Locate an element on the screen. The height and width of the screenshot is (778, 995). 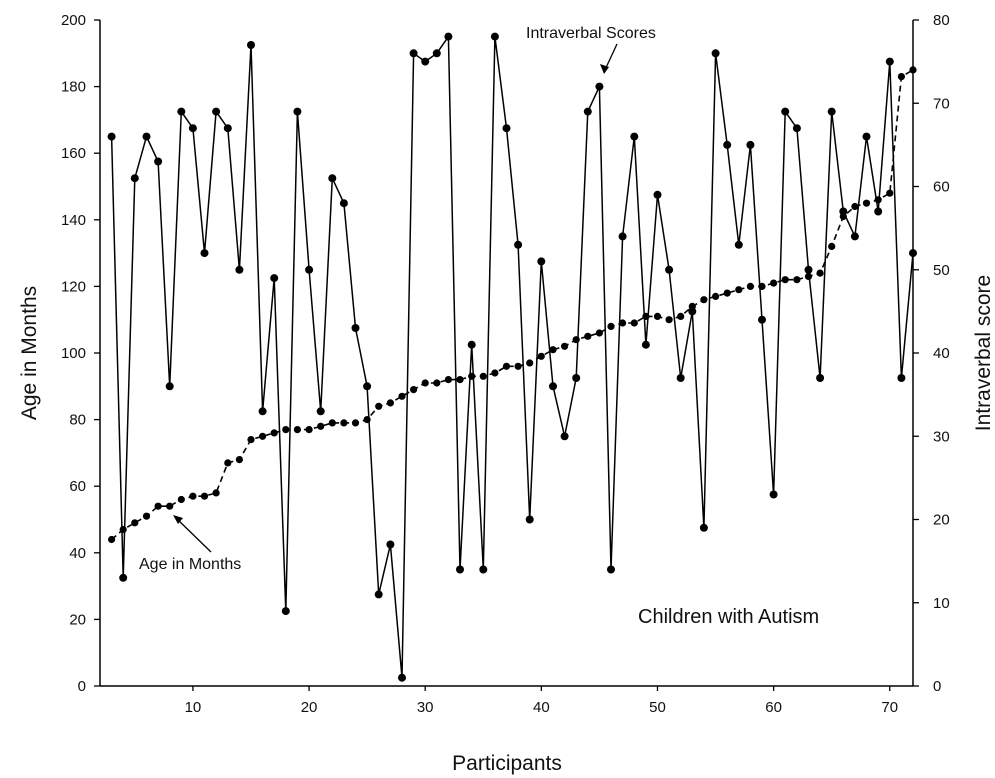
age-annotation-arrowhead is located at coordinates (178, 519).